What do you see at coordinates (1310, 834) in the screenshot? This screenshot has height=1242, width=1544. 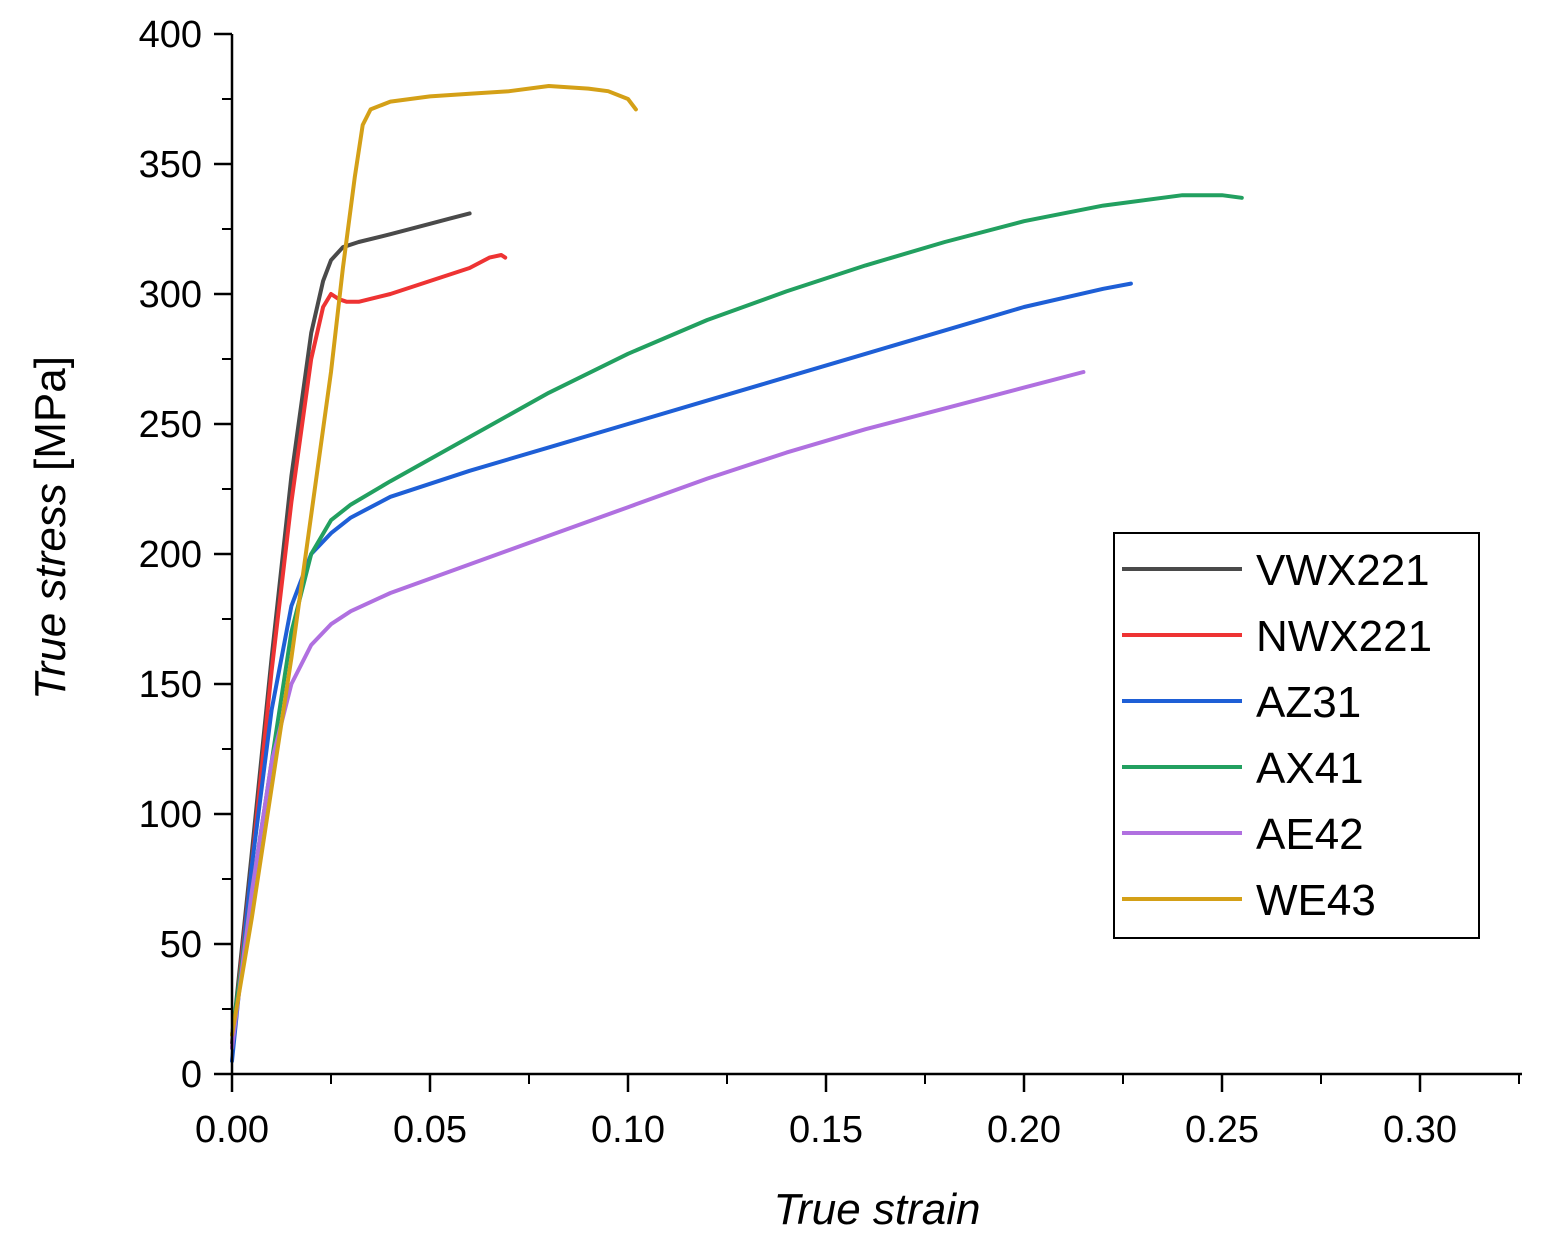 I see `legend-label-ae42: AE42` at bounding box center [1310, 834].